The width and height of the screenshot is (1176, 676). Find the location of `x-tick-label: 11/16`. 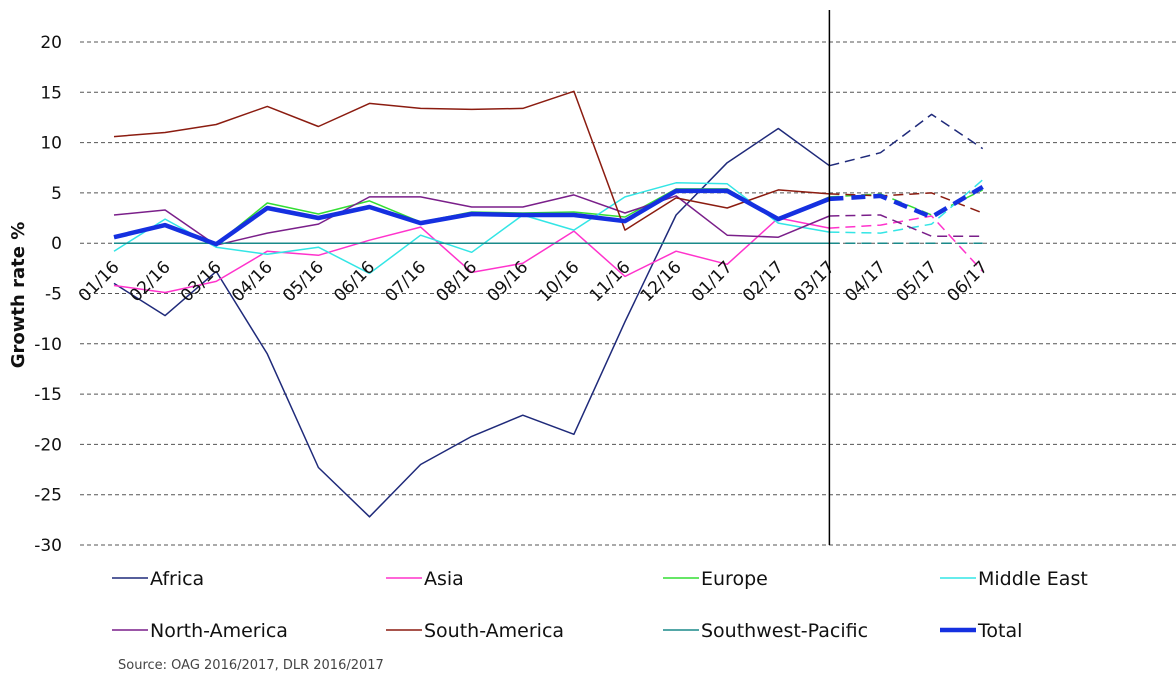

x-tick-label: 11/16 is located at coordinates (610, 281).